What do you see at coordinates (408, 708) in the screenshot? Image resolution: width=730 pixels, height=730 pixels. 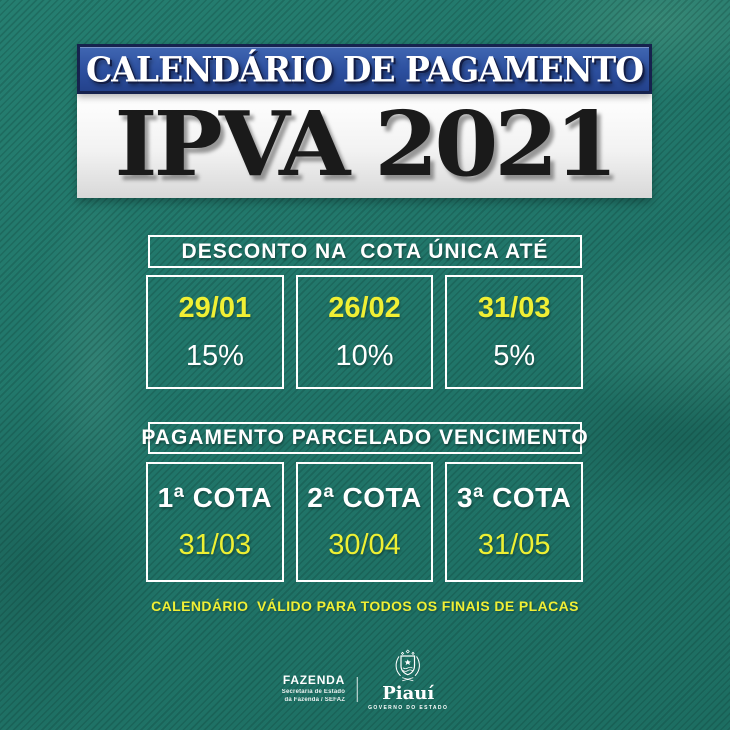 I see `state-subtitle: GOVERNO DO ESTADO` at bounding box center [408, 708].